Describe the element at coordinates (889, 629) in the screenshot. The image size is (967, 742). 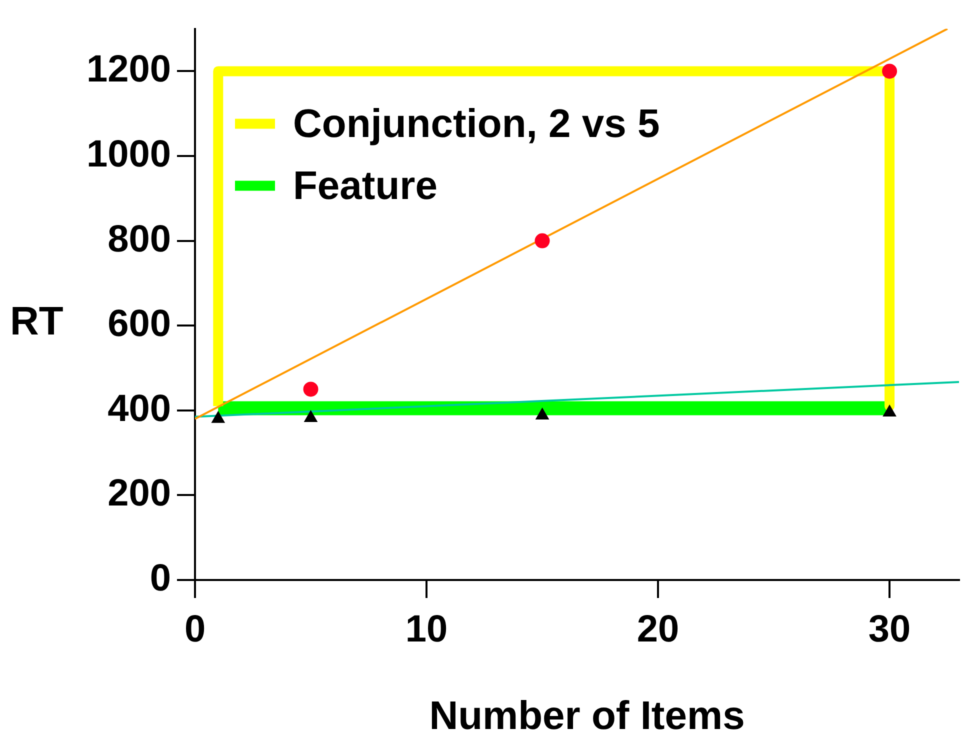
I see `x-tick-label: 30` at that location.